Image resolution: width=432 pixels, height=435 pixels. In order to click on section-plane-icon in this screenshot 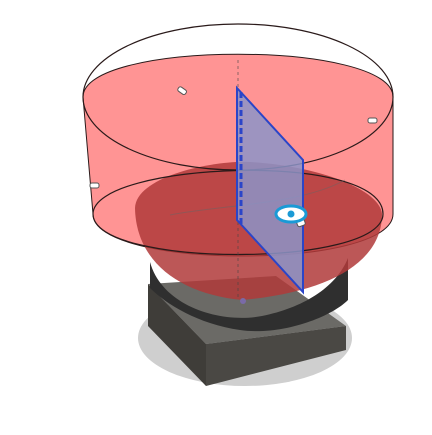, I will do `click(270, 190)`.